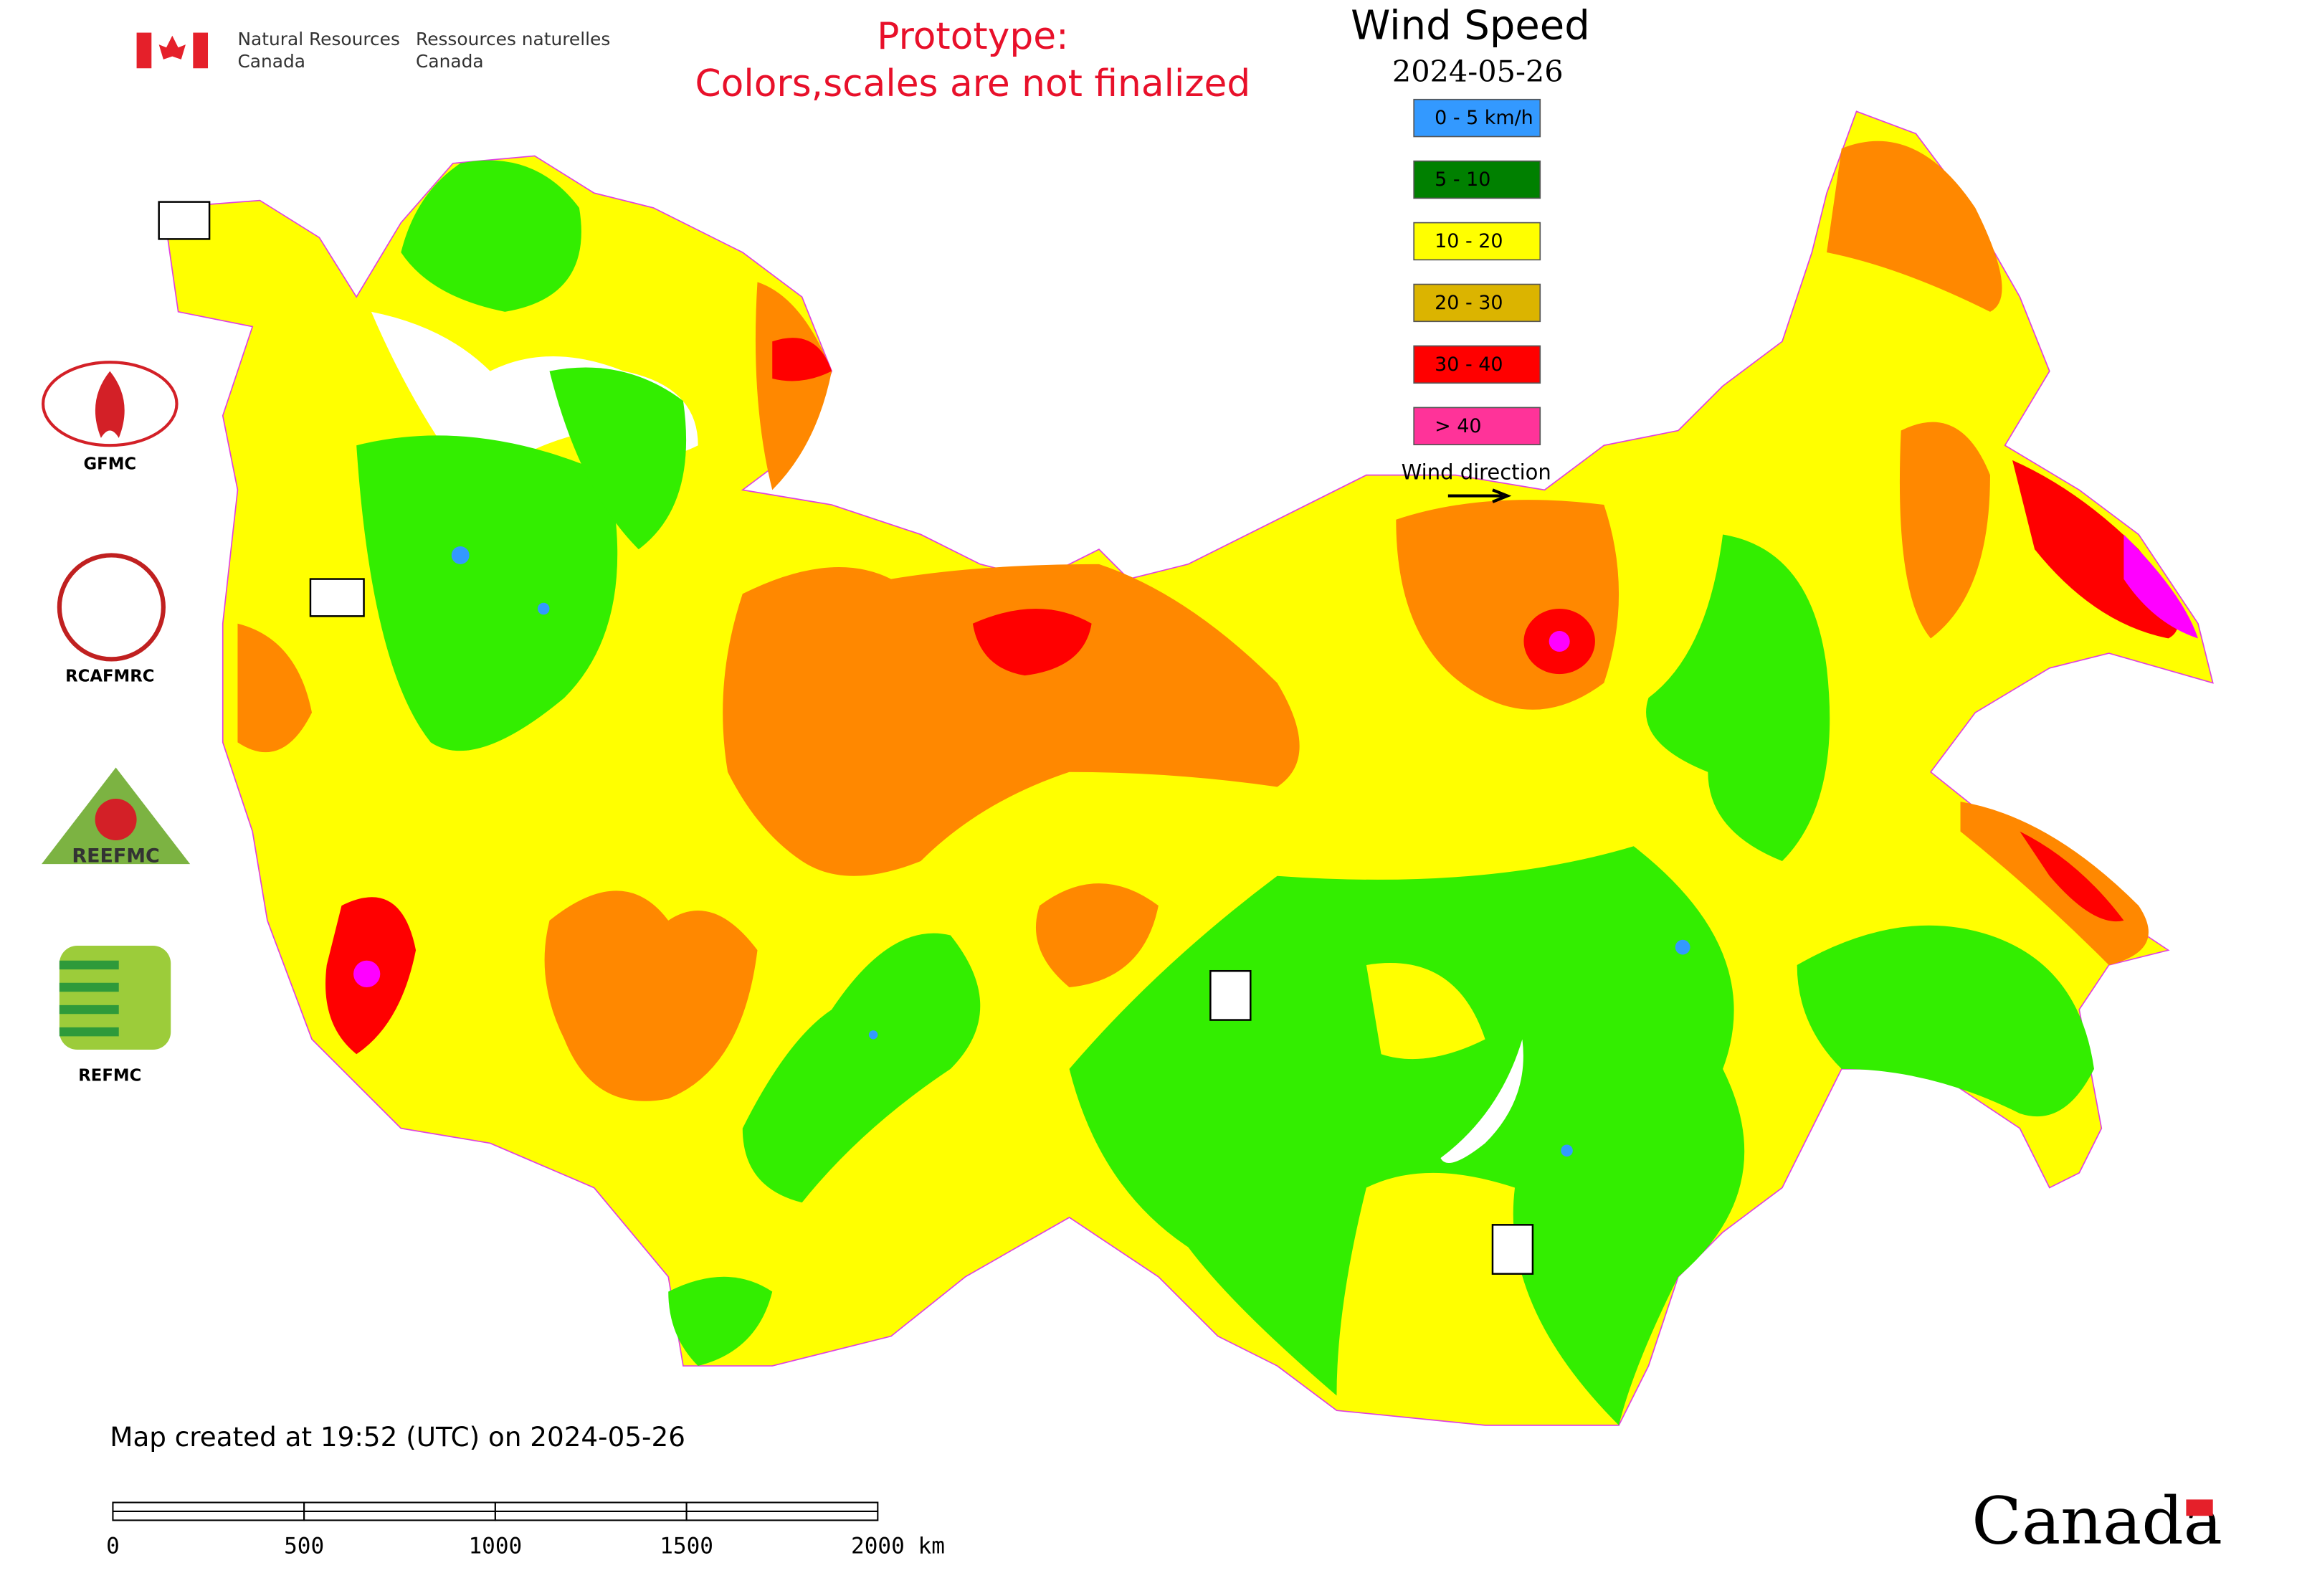  I want to click on legend-label: > 40, so click(1458, 426).